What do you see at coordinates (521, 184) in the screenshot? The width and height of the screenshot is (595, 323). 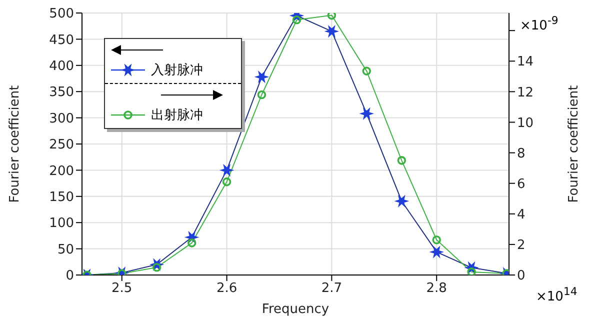 I see `y2-tick-label: 6` at bounding box center [521, 184].